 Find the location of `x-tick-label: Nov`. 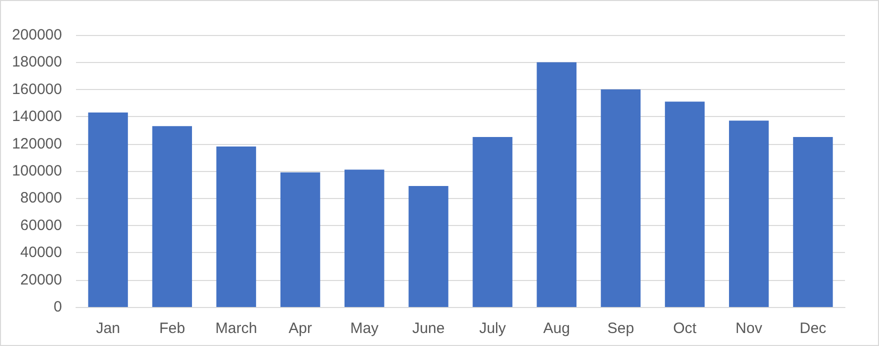

x-tick-label: Nov is located at coordinates (749, 328).